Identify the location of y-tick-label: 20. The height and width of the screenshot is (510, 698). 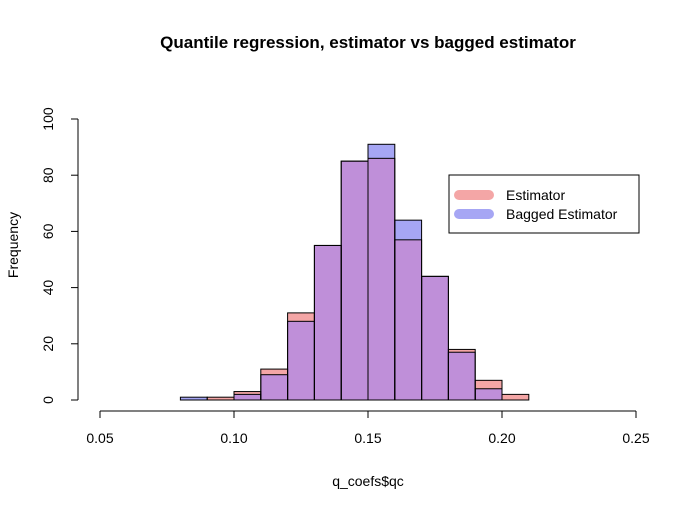
(48, 344).